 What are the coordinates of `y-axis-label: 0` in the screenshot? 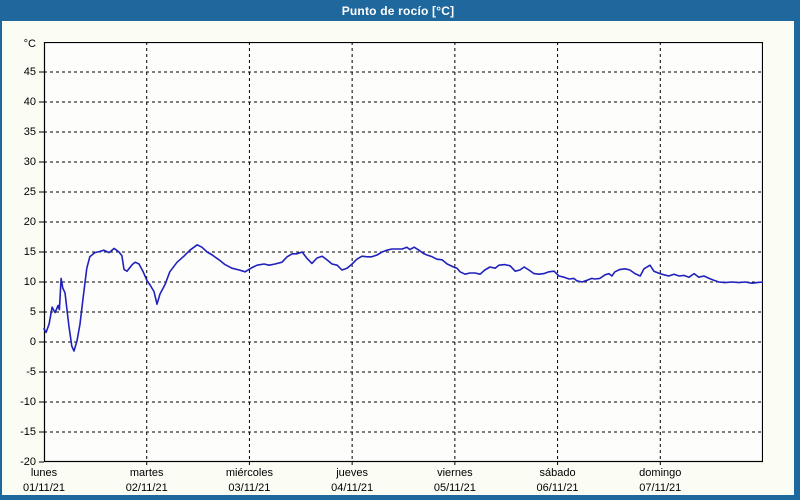 It's located at (32, 342).